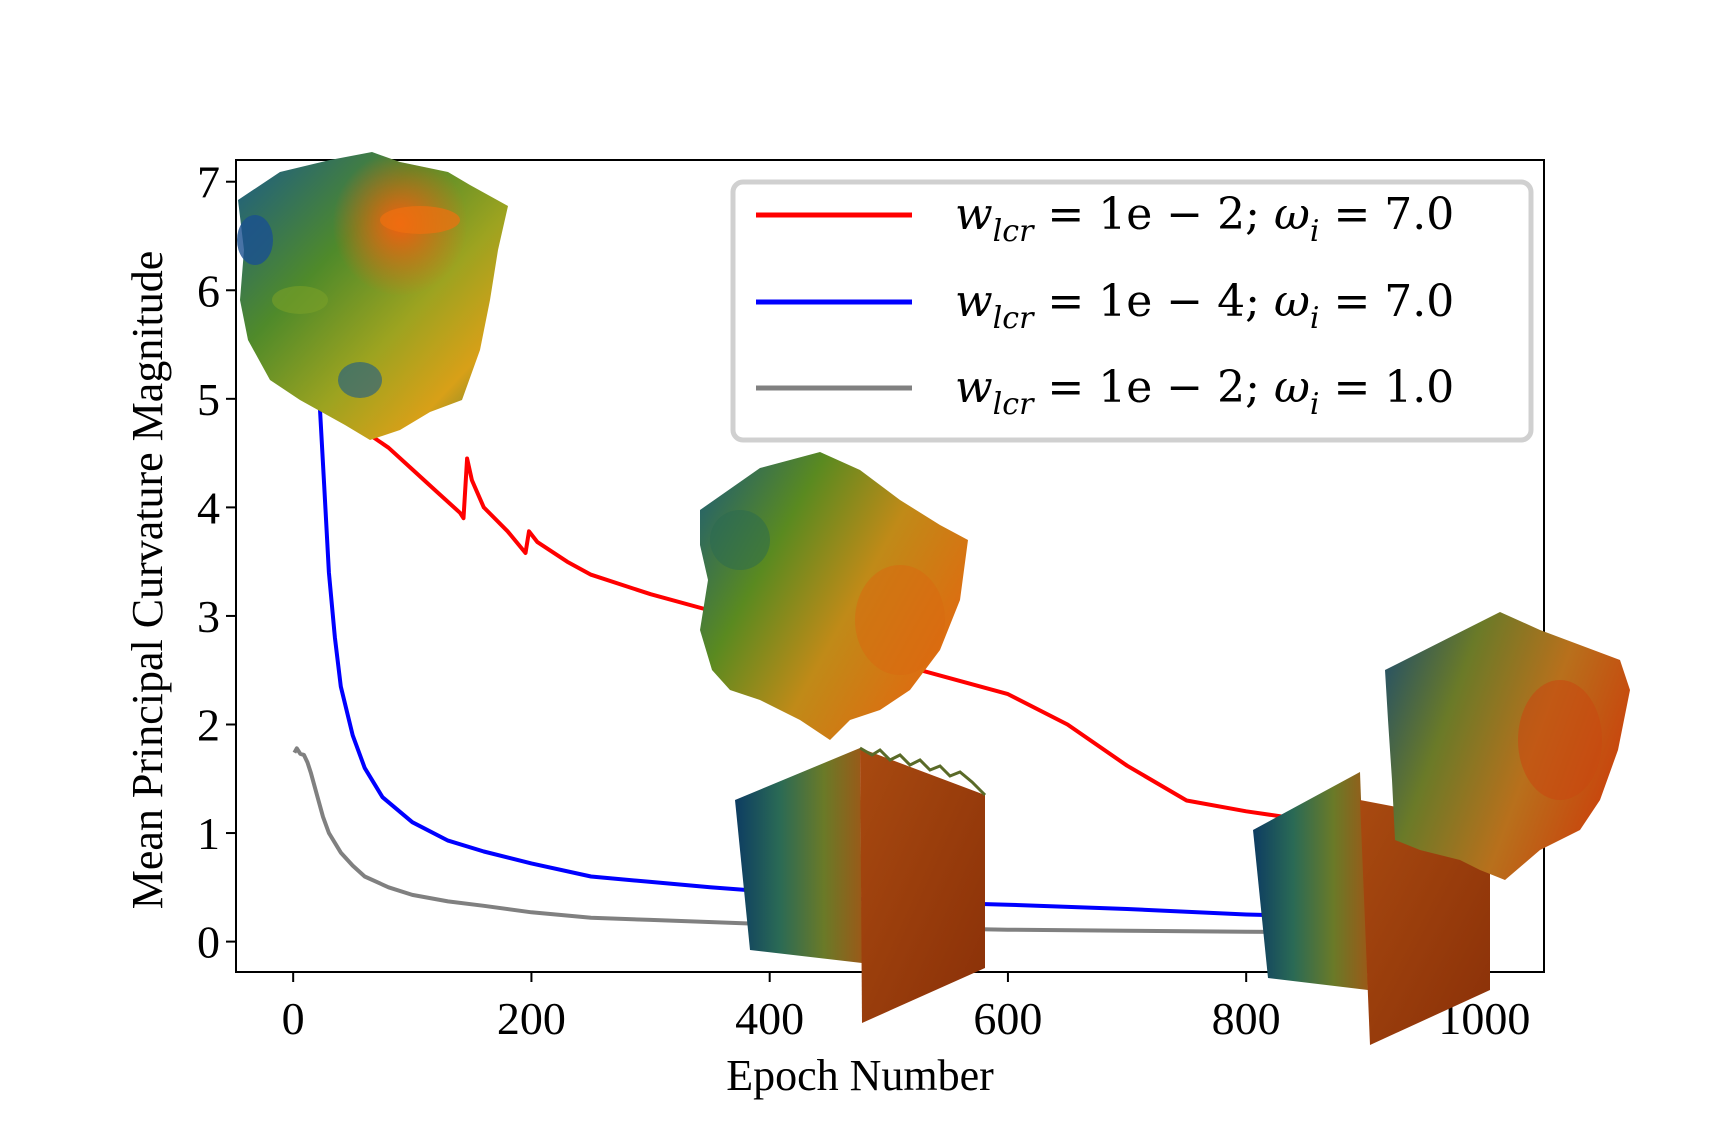 The width and height of the screenshot is (1729, 1143). Describe the element at coordinates (861, 884) in the screenshot. I see `surface-render-epoch-400-cube` at that location.